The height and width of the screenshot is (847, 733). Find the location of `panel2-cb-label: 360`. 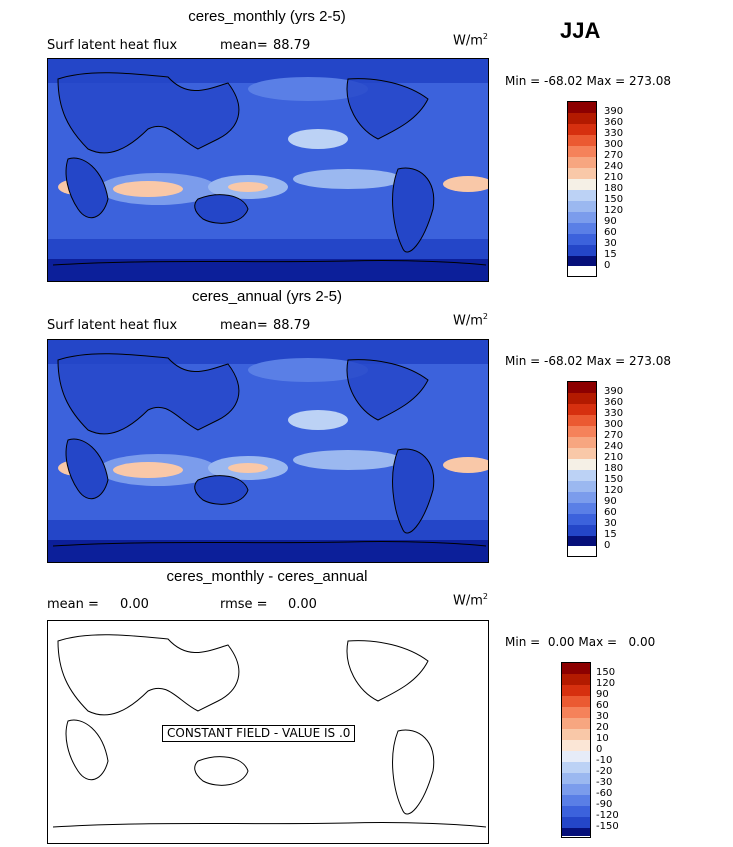

panel2-cb-label: 360 is located at coordinates (614, 402).